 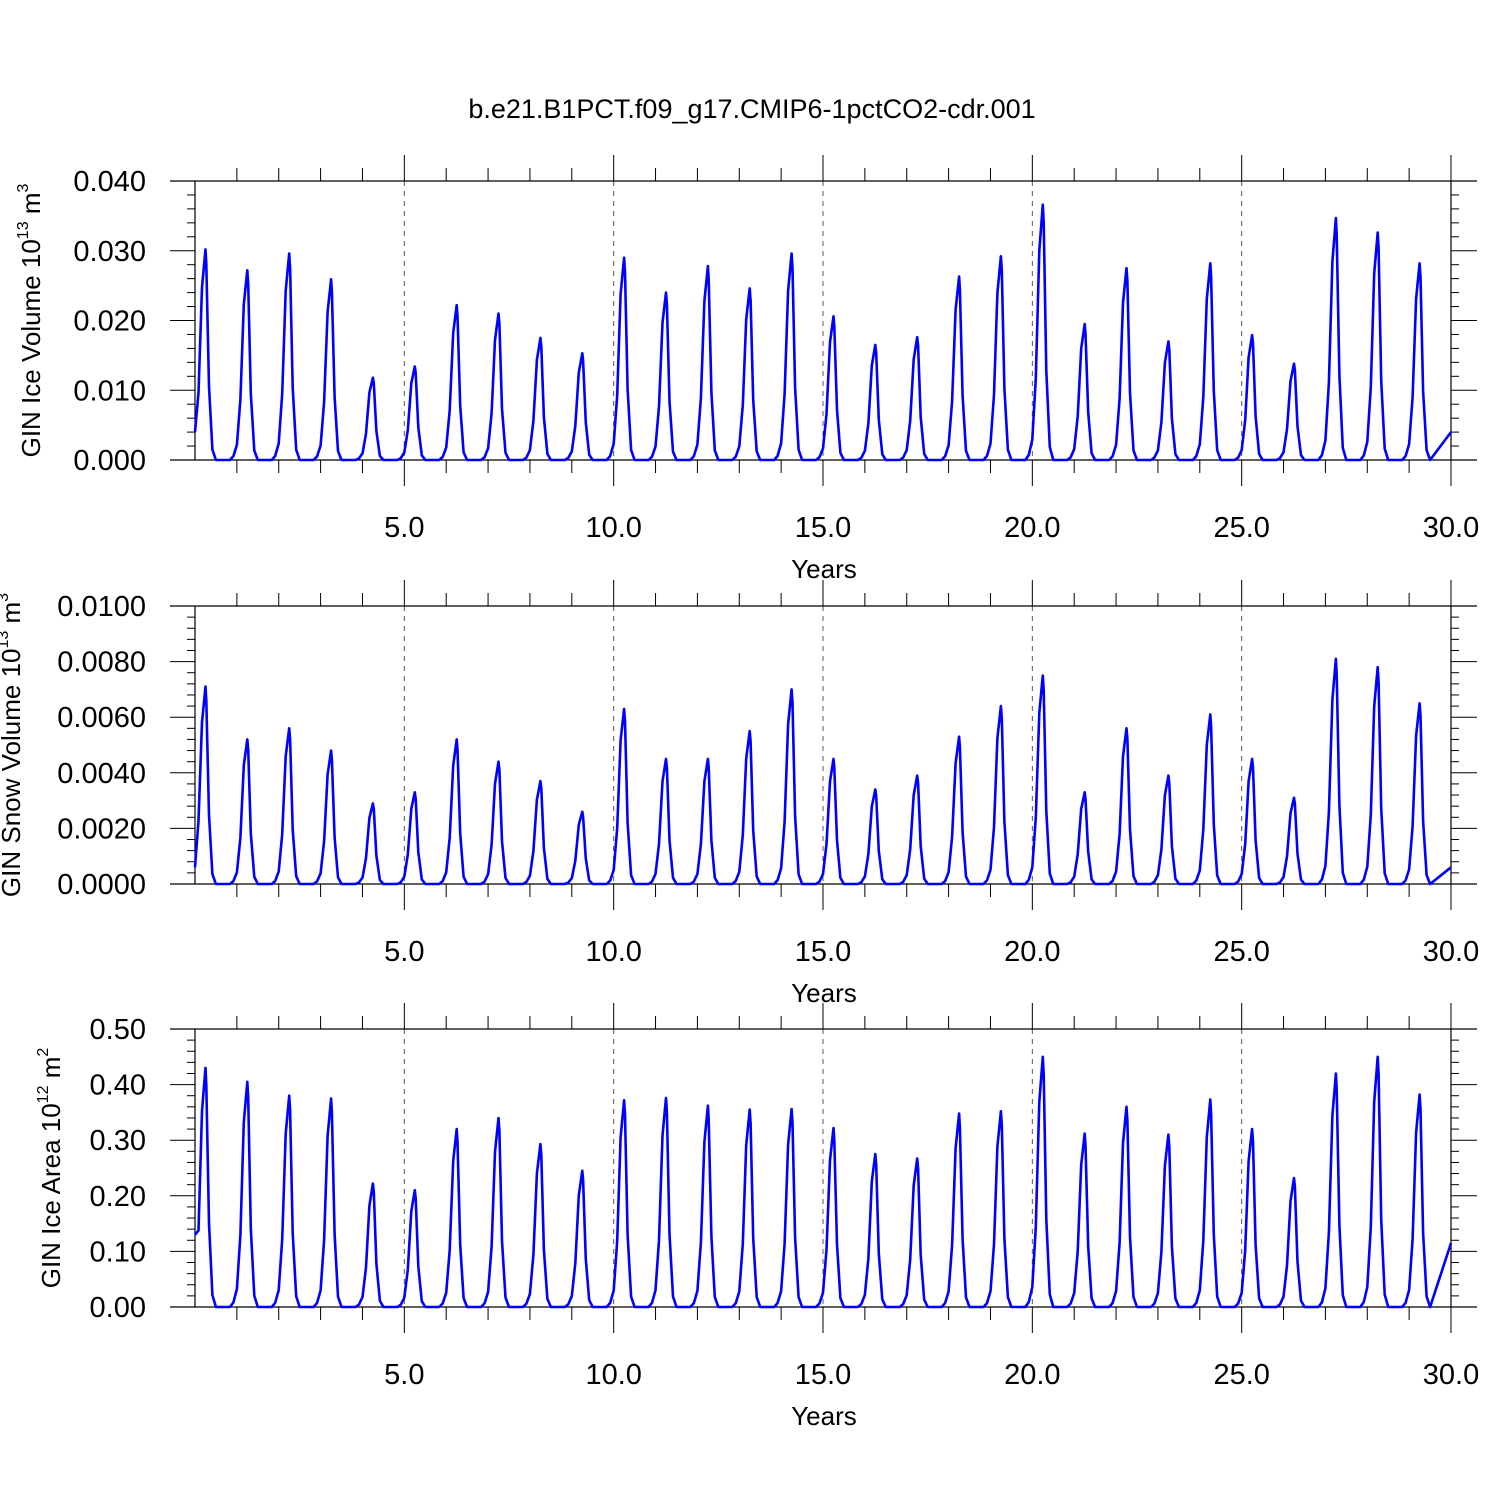 What do you see at coordinates (43, 1052) in the screenshot?
I see `y-axis-label-unit-exponent: 2` at bounding box center [43, 1052].